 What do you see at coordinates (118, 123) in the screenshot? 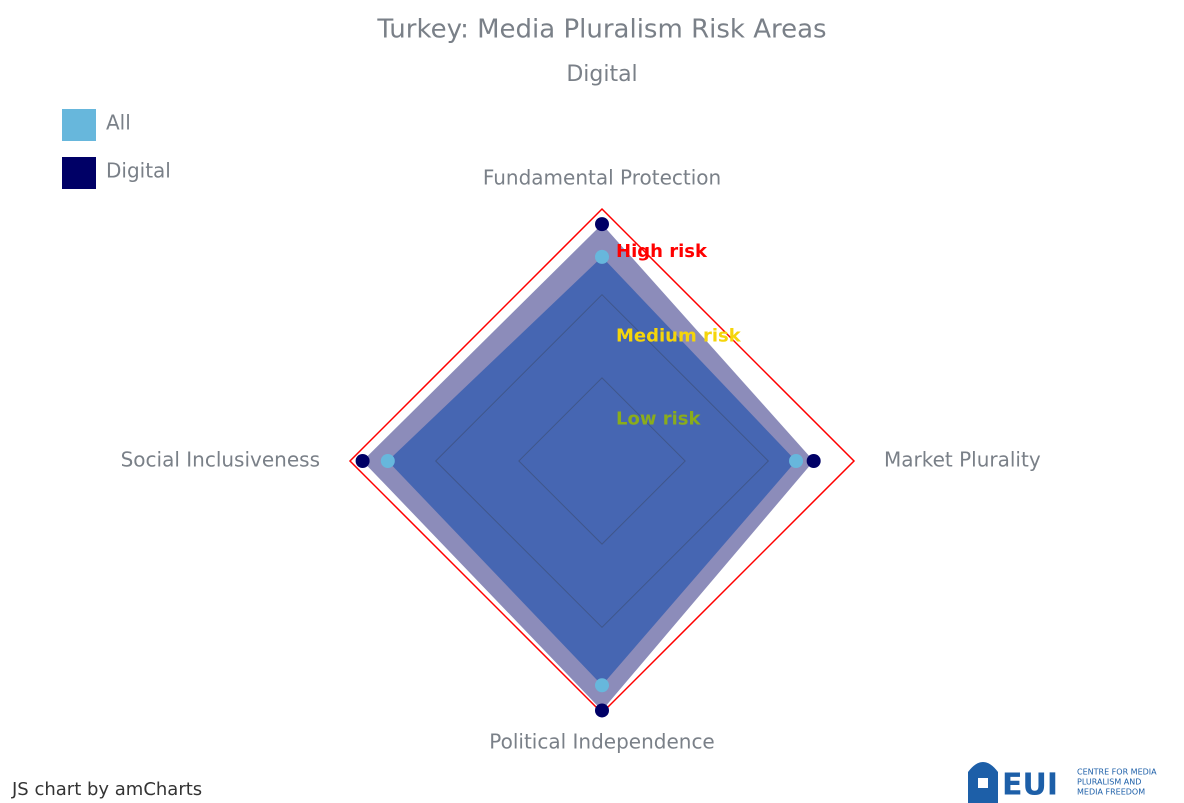
I see `legend-label: All` at bounding box center [118, 123].